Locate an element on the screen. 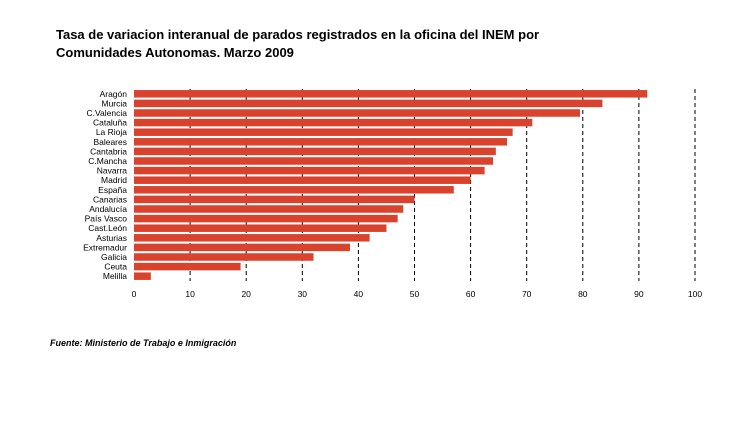  category-label: Canarias is located at coordinates (110, 199).